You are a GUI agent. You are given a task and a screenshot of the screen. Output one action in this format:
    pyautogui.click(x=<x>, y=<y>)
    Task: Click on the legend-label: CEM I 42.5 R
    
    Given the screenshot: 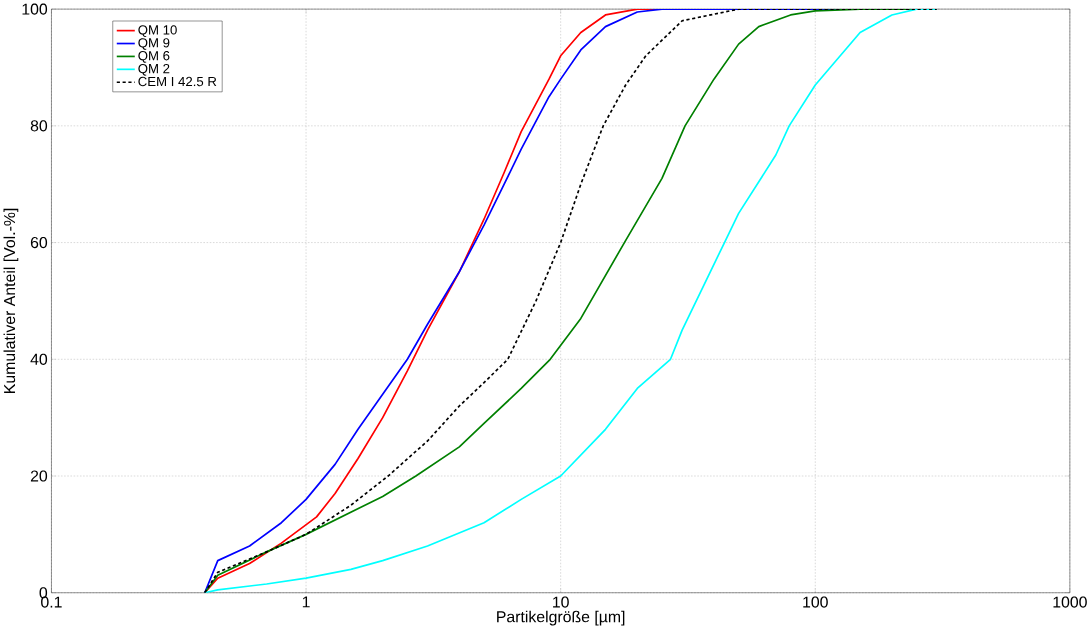 What is the action you would take?
    pyautogui.click(x=177, y=81)
    